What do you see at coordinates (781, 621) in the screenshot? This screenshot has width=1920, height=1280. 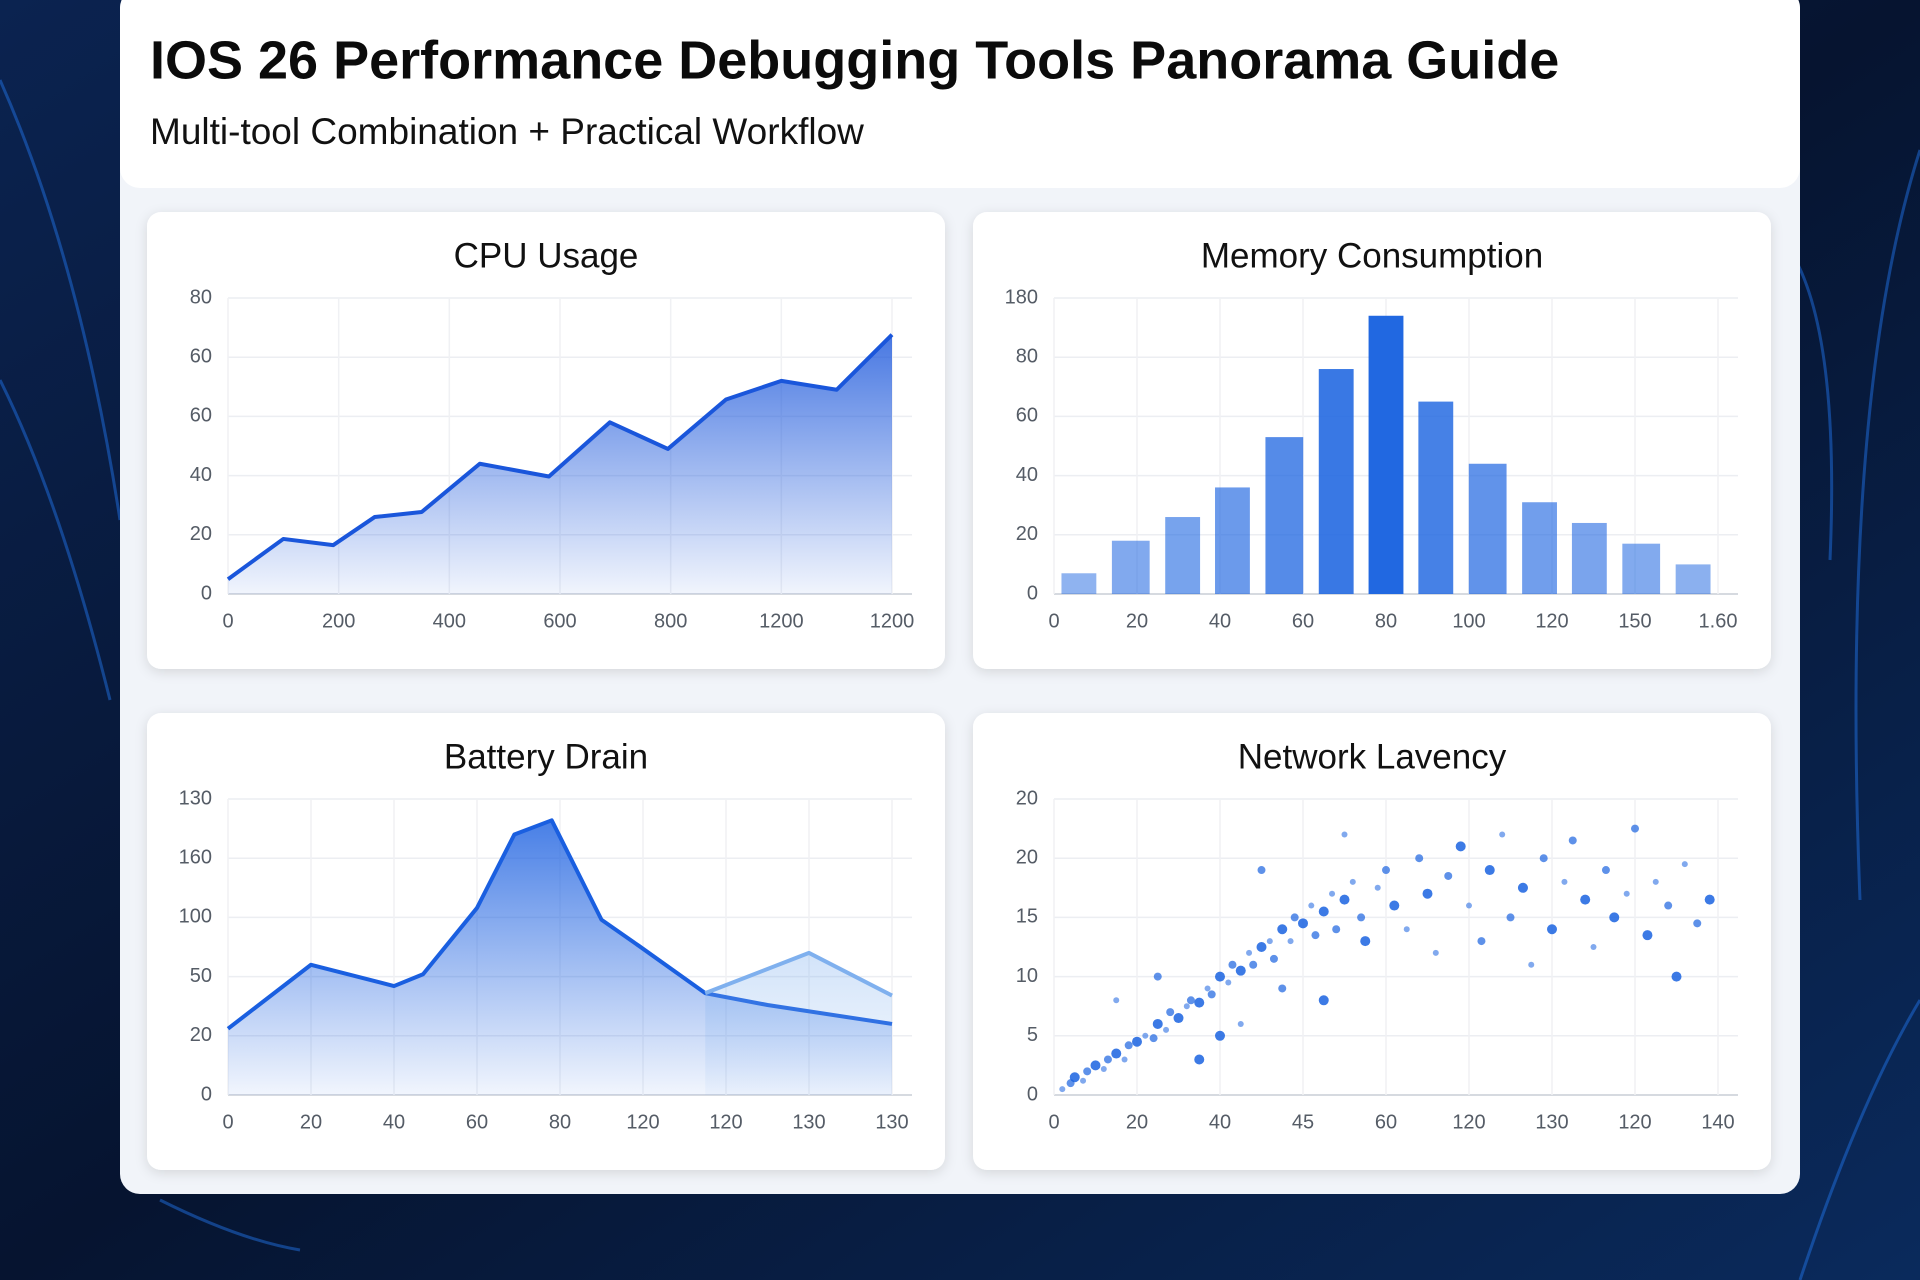 I see `x-tick-label: 1200` at bounding box center [781, 621].